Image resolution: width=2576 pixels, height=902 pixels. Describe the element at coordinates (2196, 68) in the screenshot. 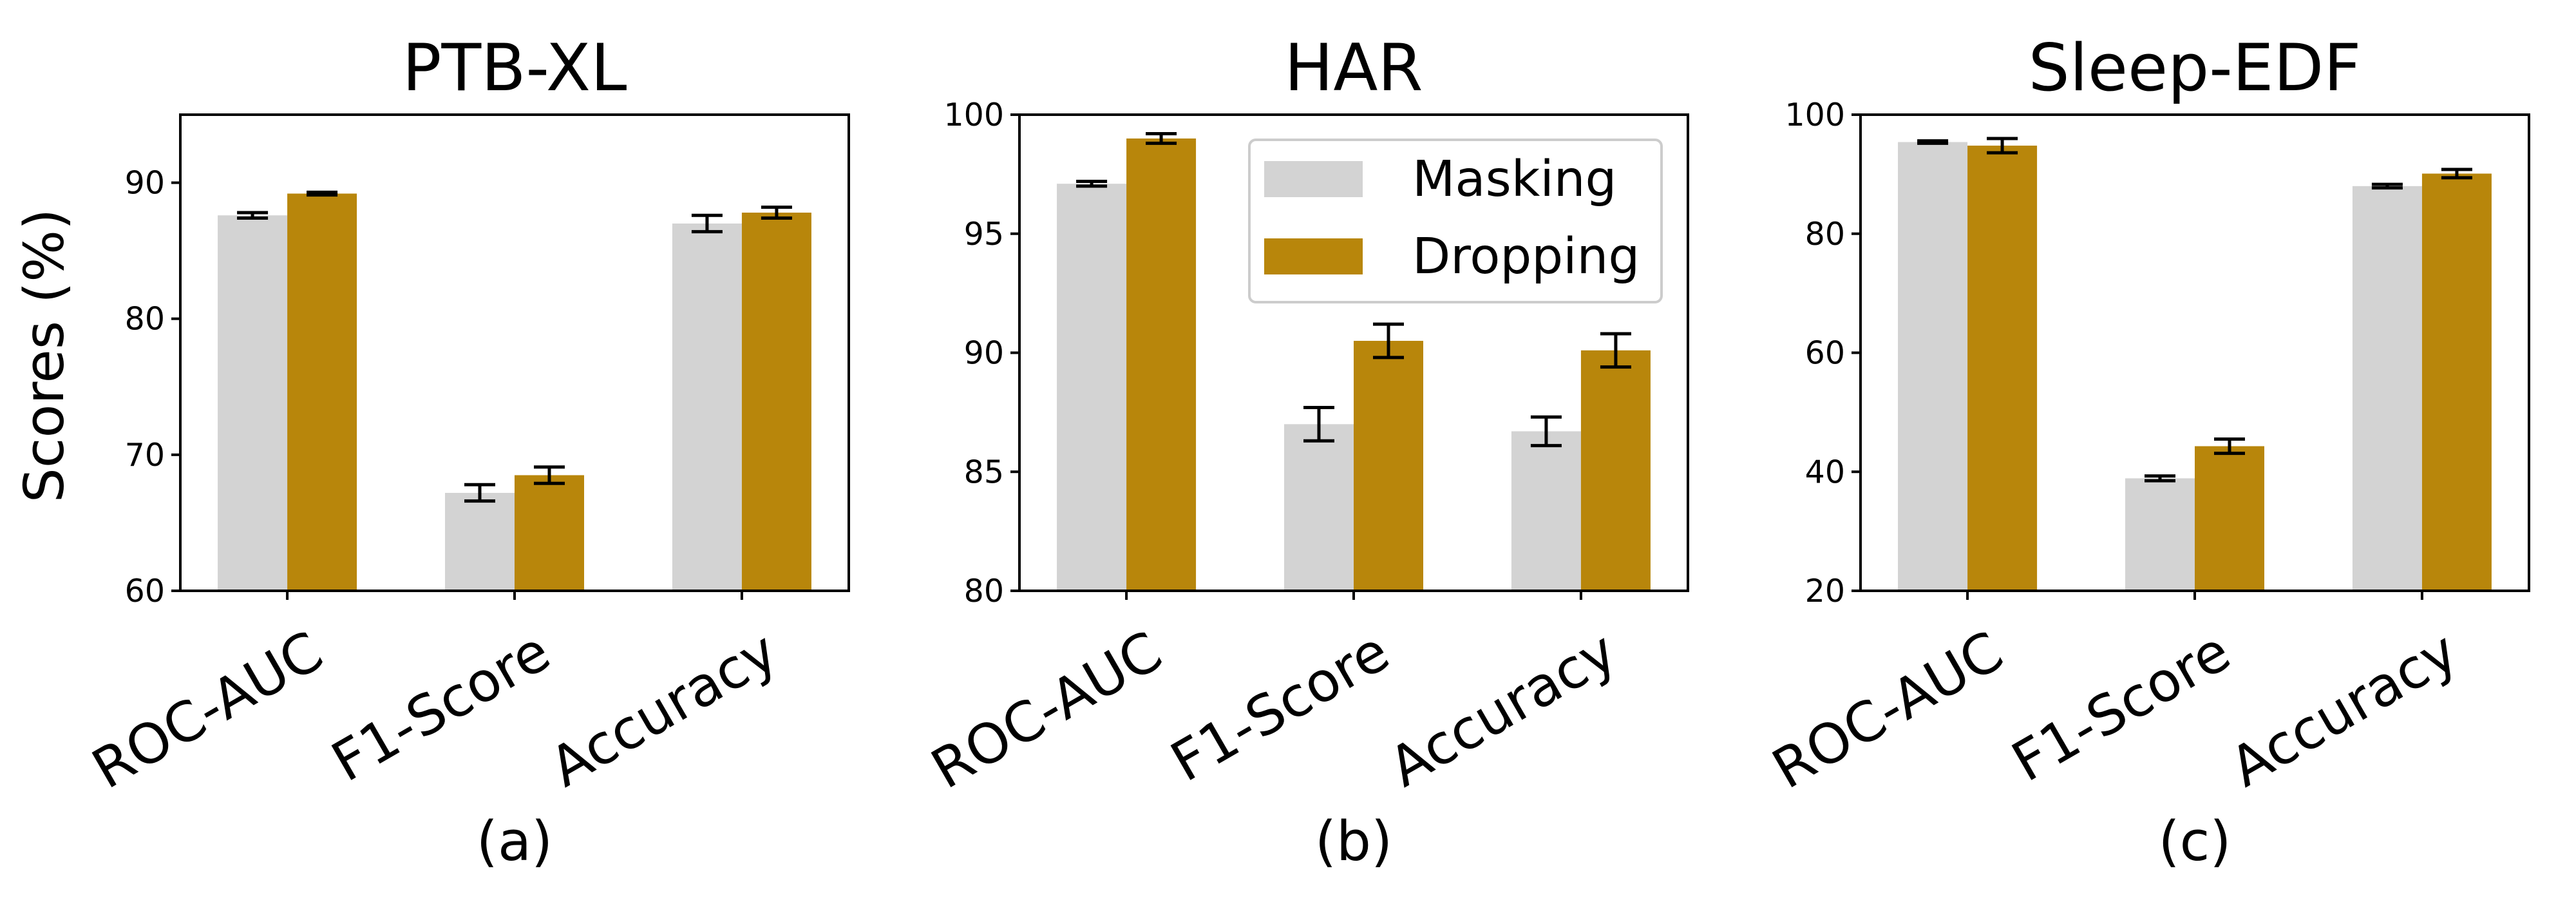

I see `panel-title: Sleep-EDF` at that location.